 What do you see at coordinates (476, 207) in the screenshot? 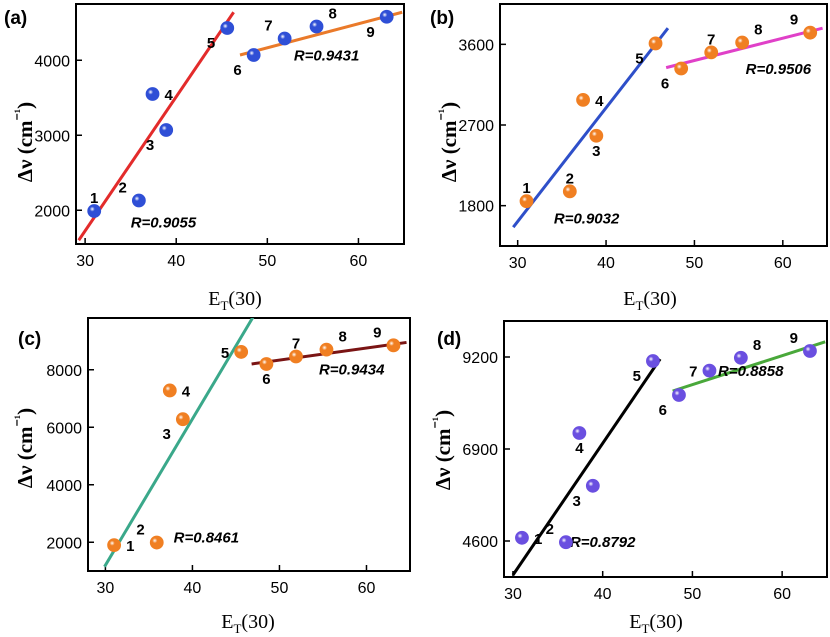
I see `y-tick-label: 1800` at bounding box center [476, 207].